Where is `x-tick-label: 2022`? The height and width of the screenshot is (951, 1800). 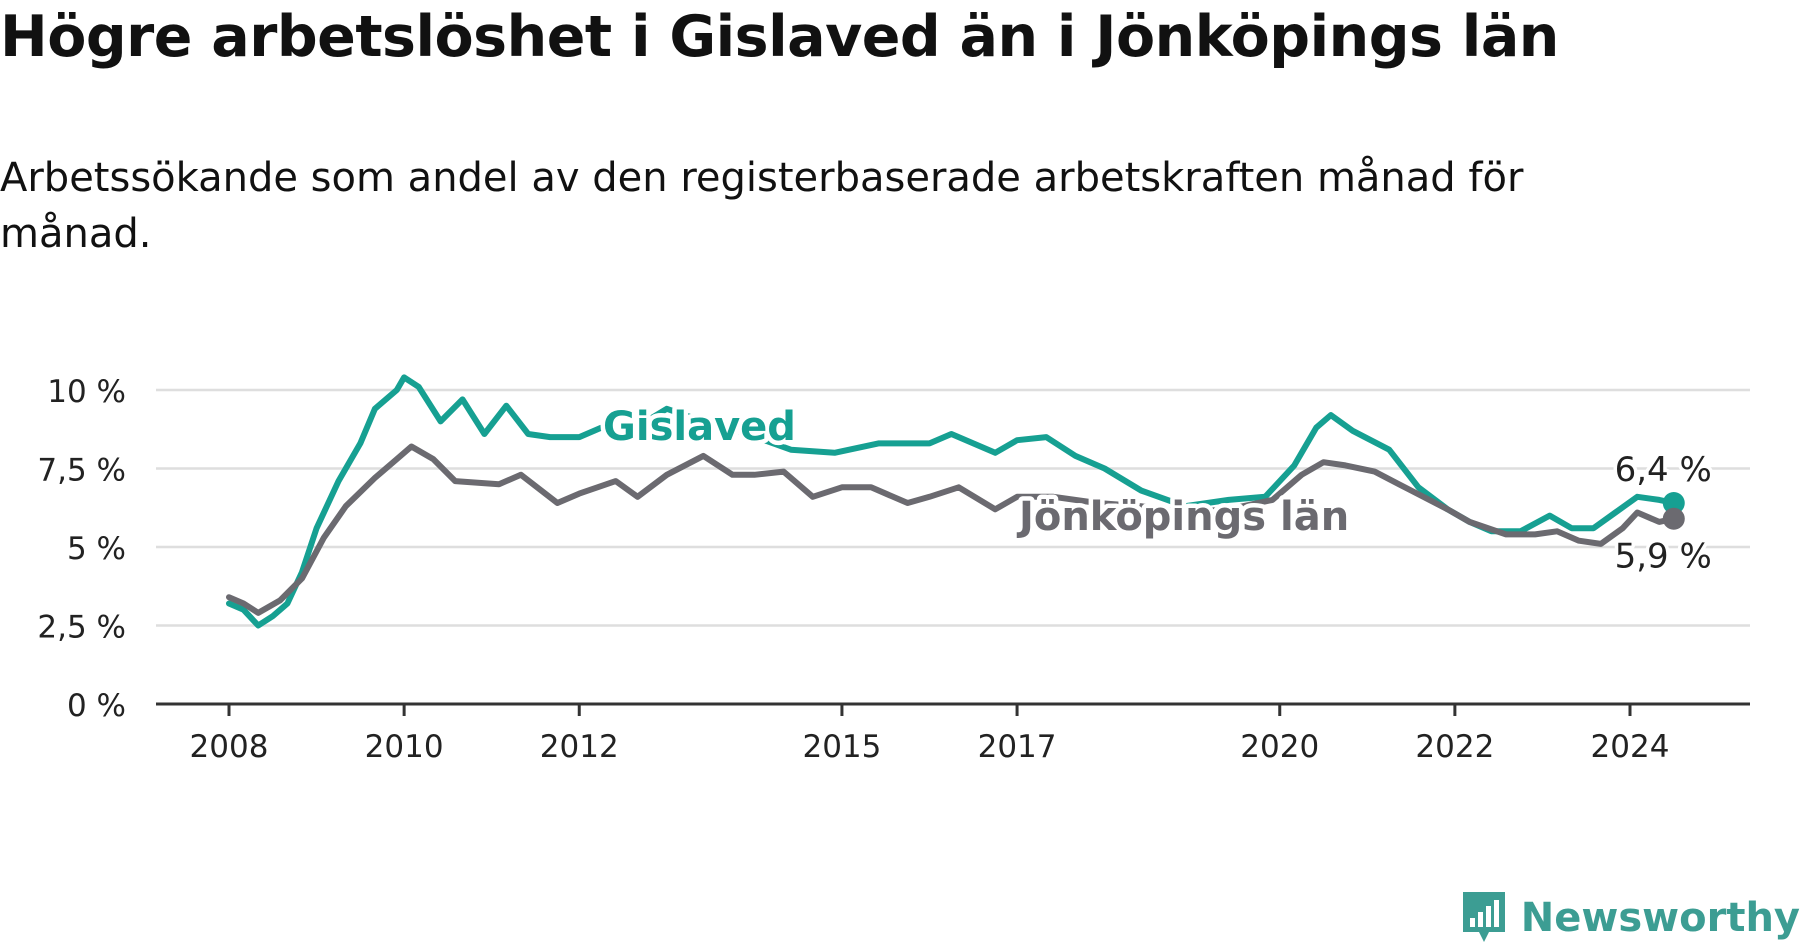
x-tick-label: 2022 is located at coordinates (1454, 747).